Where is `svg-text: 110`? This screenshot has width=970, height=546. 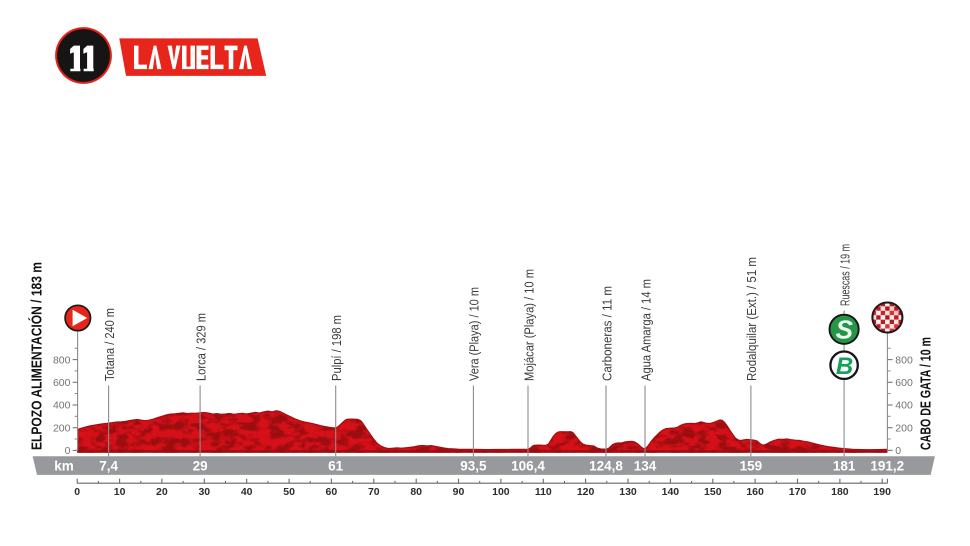 svg-text: 110 is located at coordinates (543, 492).